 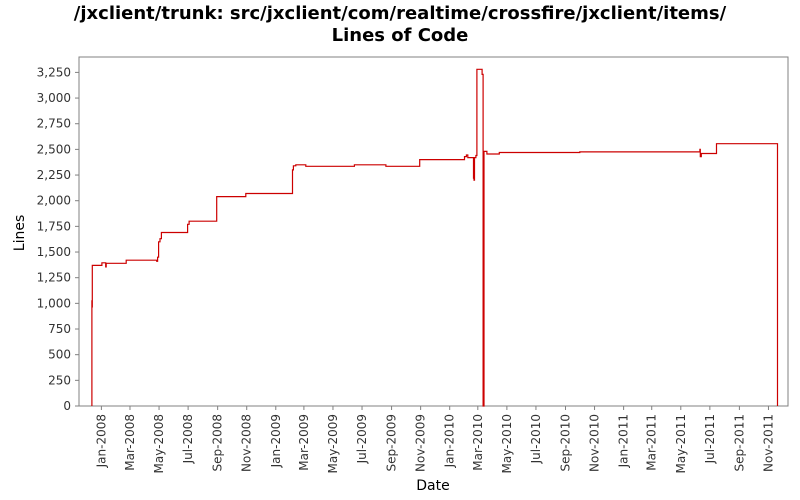 What do you see at coordinates (159, 443) in the screenshot?
I see `x-tick-label: May-2008` at bounding box center [159, 443].